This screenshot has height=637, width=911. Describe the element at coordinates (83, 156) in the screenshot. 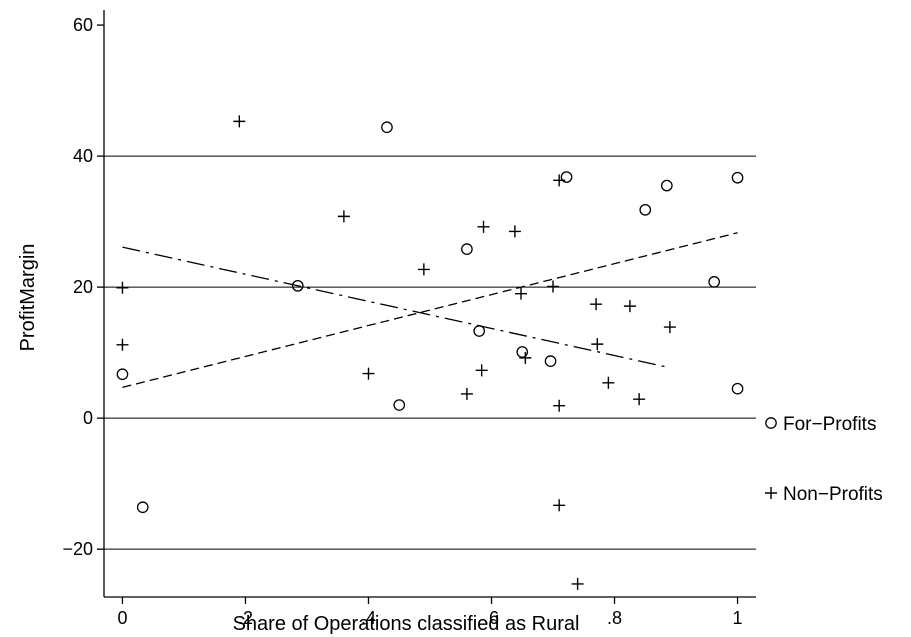

I see `y-tick-label: 40` at that location.